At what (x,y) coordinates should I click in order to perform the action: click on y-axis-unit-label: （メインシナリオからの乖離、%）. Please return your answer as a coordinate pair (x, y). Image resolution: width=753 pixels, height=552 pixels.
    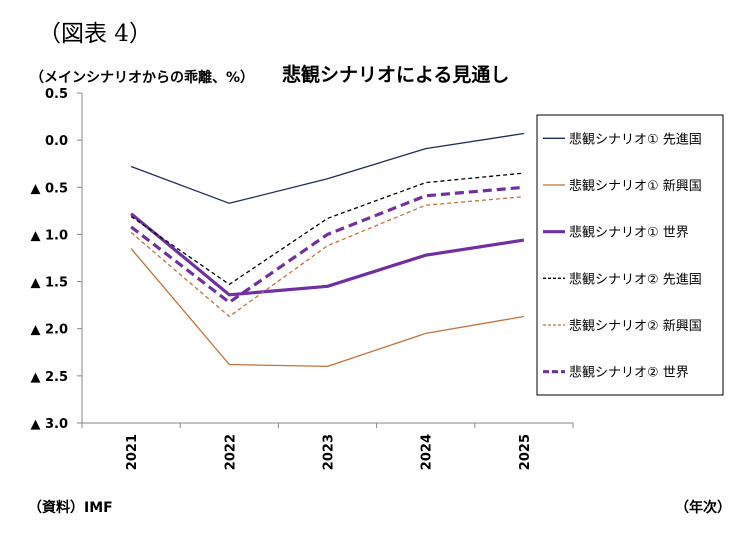
    Looking at the image, I should click on (142, 78).